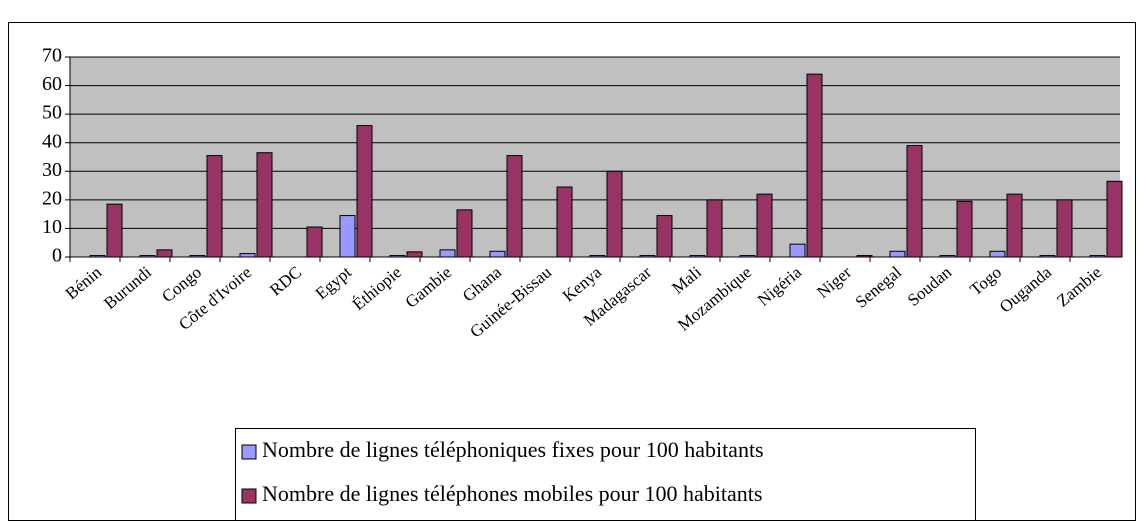 This screenshot has width=1137, height=522. I want to click on y-tick-label: 10, so click(52, 227).